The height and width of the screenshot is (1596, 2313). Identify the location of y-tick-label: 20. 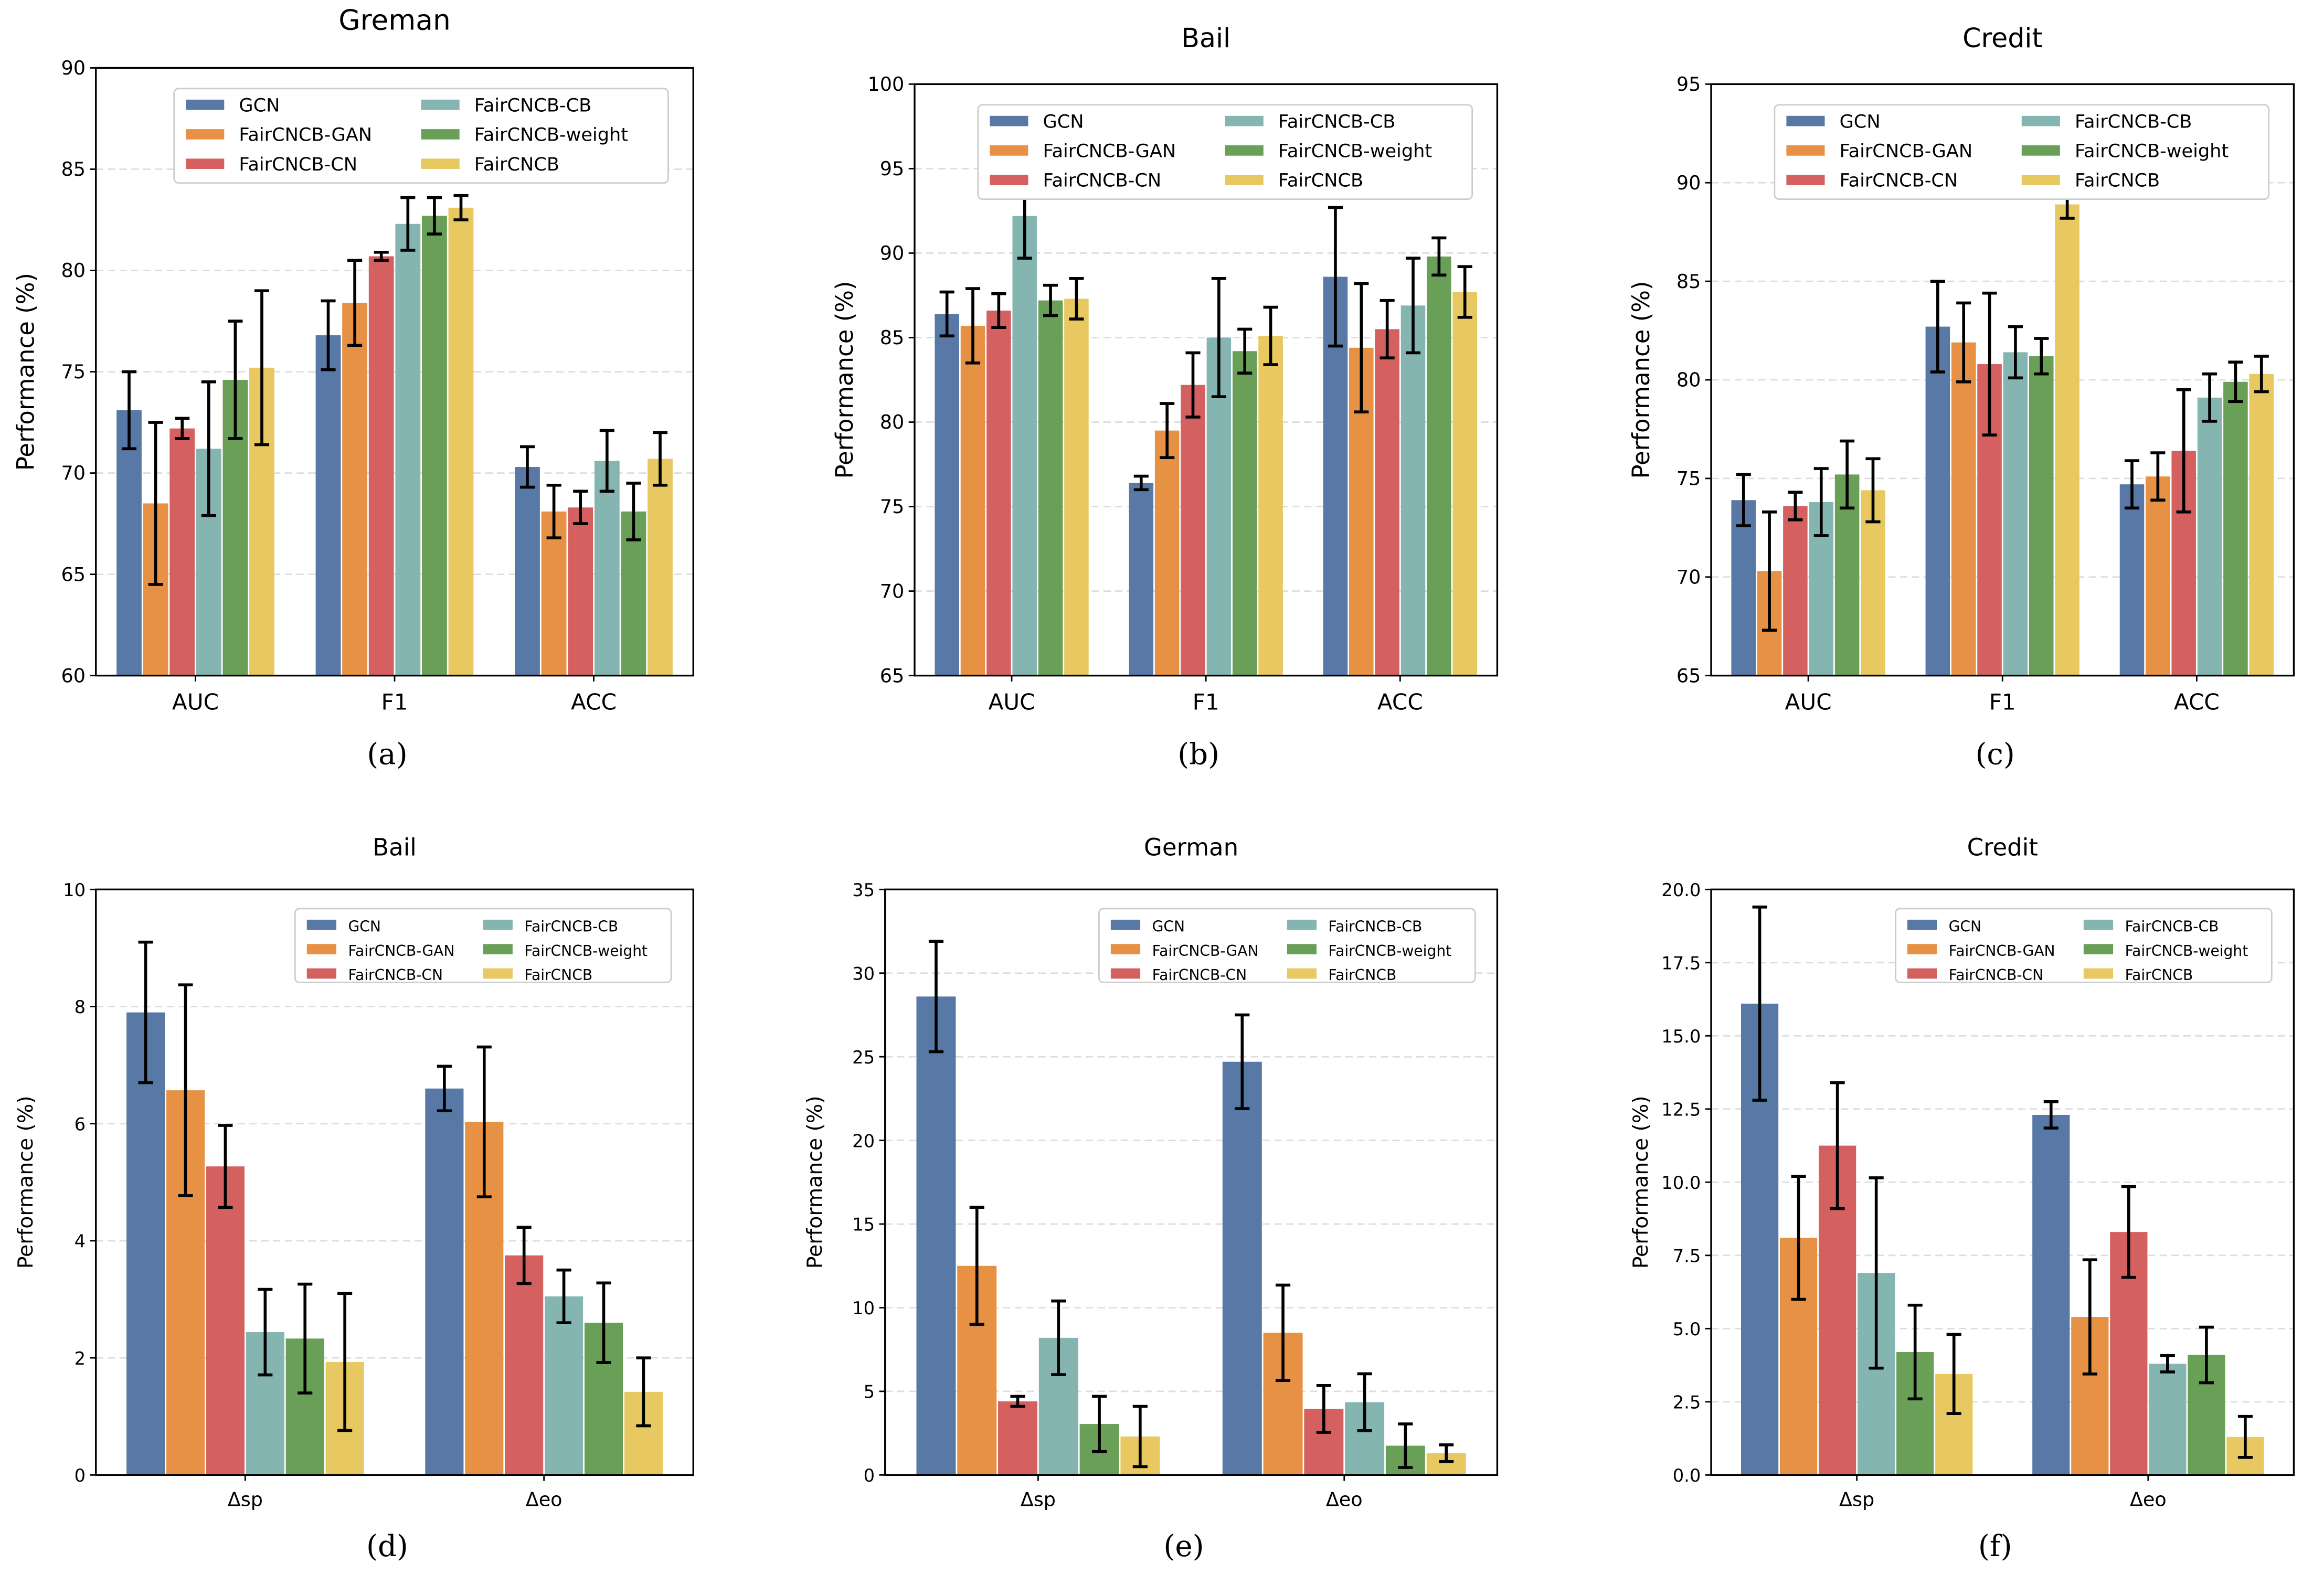
(863, 1141).